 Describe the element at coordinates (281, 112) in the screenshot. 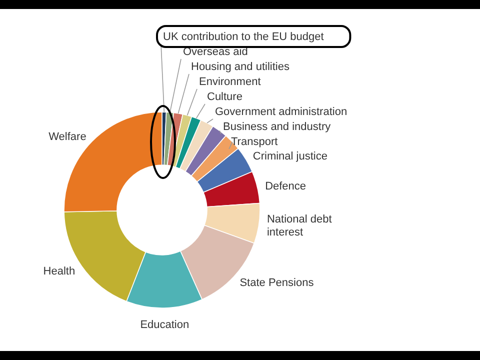

I see `slice-label: Government administration` at that location.